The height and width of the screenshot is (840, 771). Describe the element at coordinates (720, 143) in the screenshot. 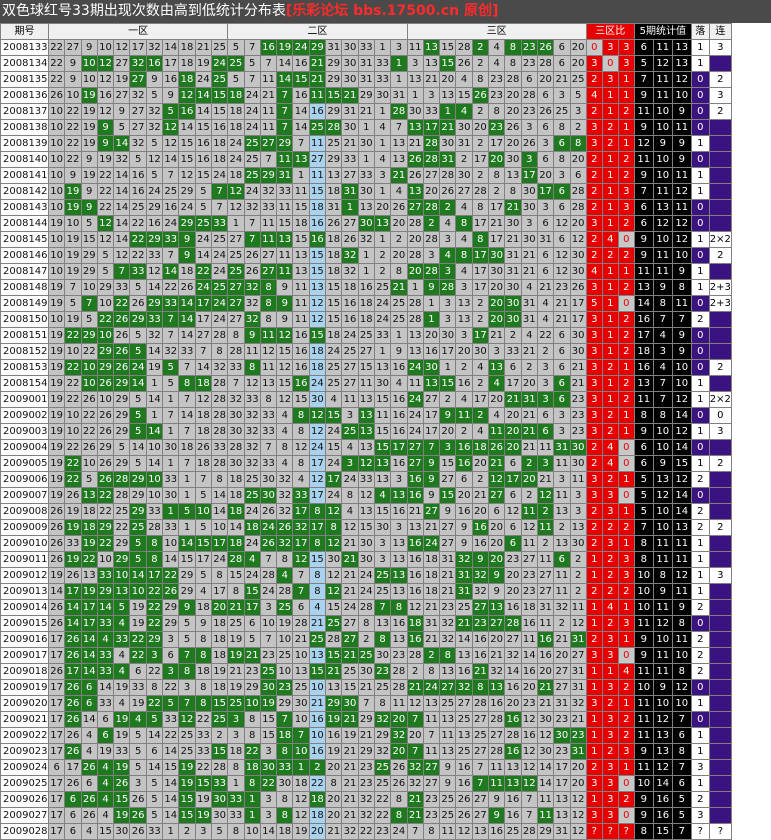

I see `lian-cell` at that location.